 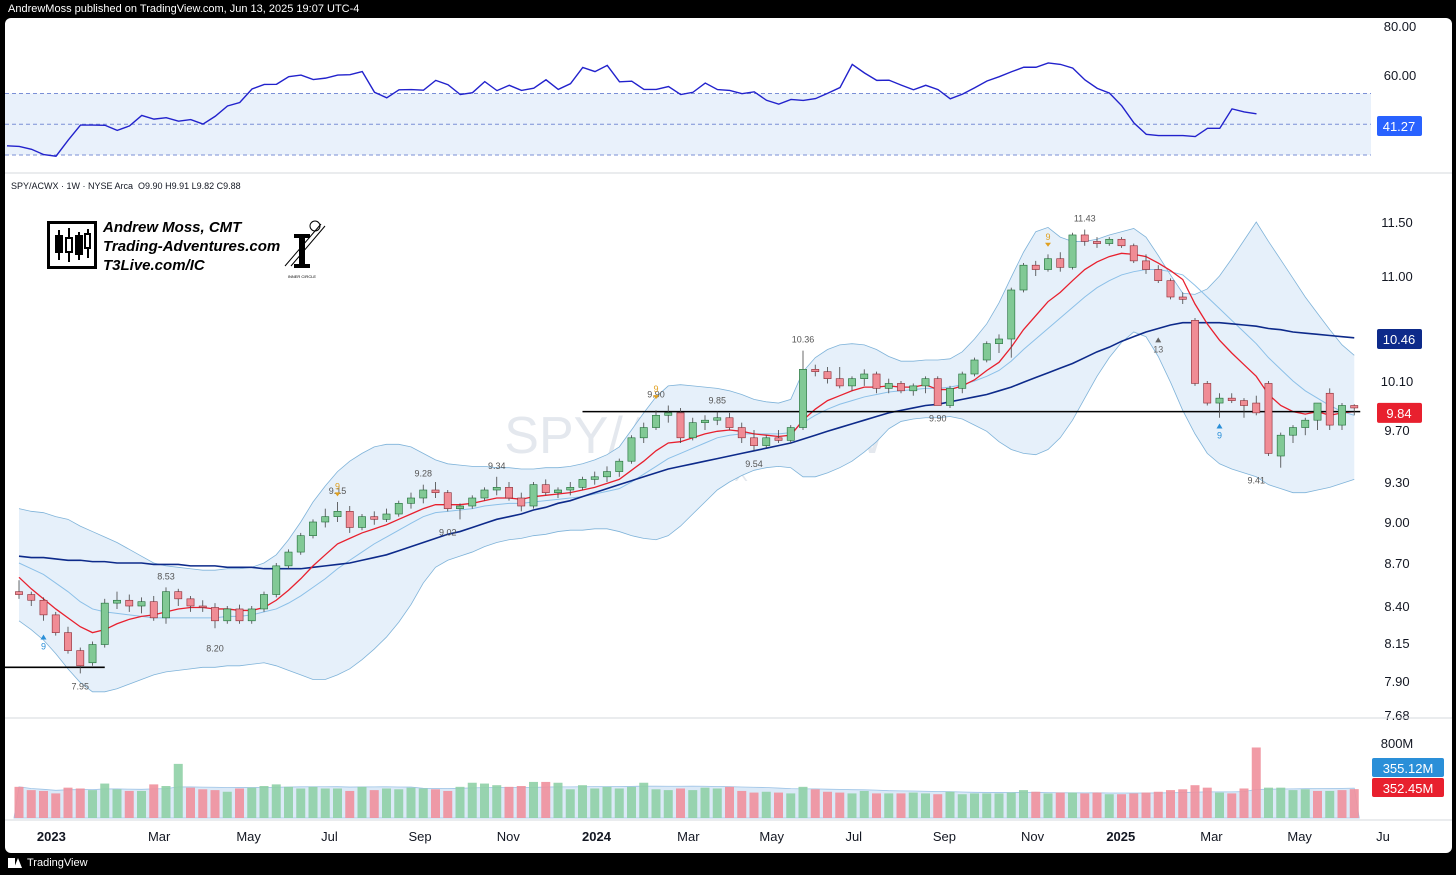 I want to click on rsi-line, so click(x=631, y=109).